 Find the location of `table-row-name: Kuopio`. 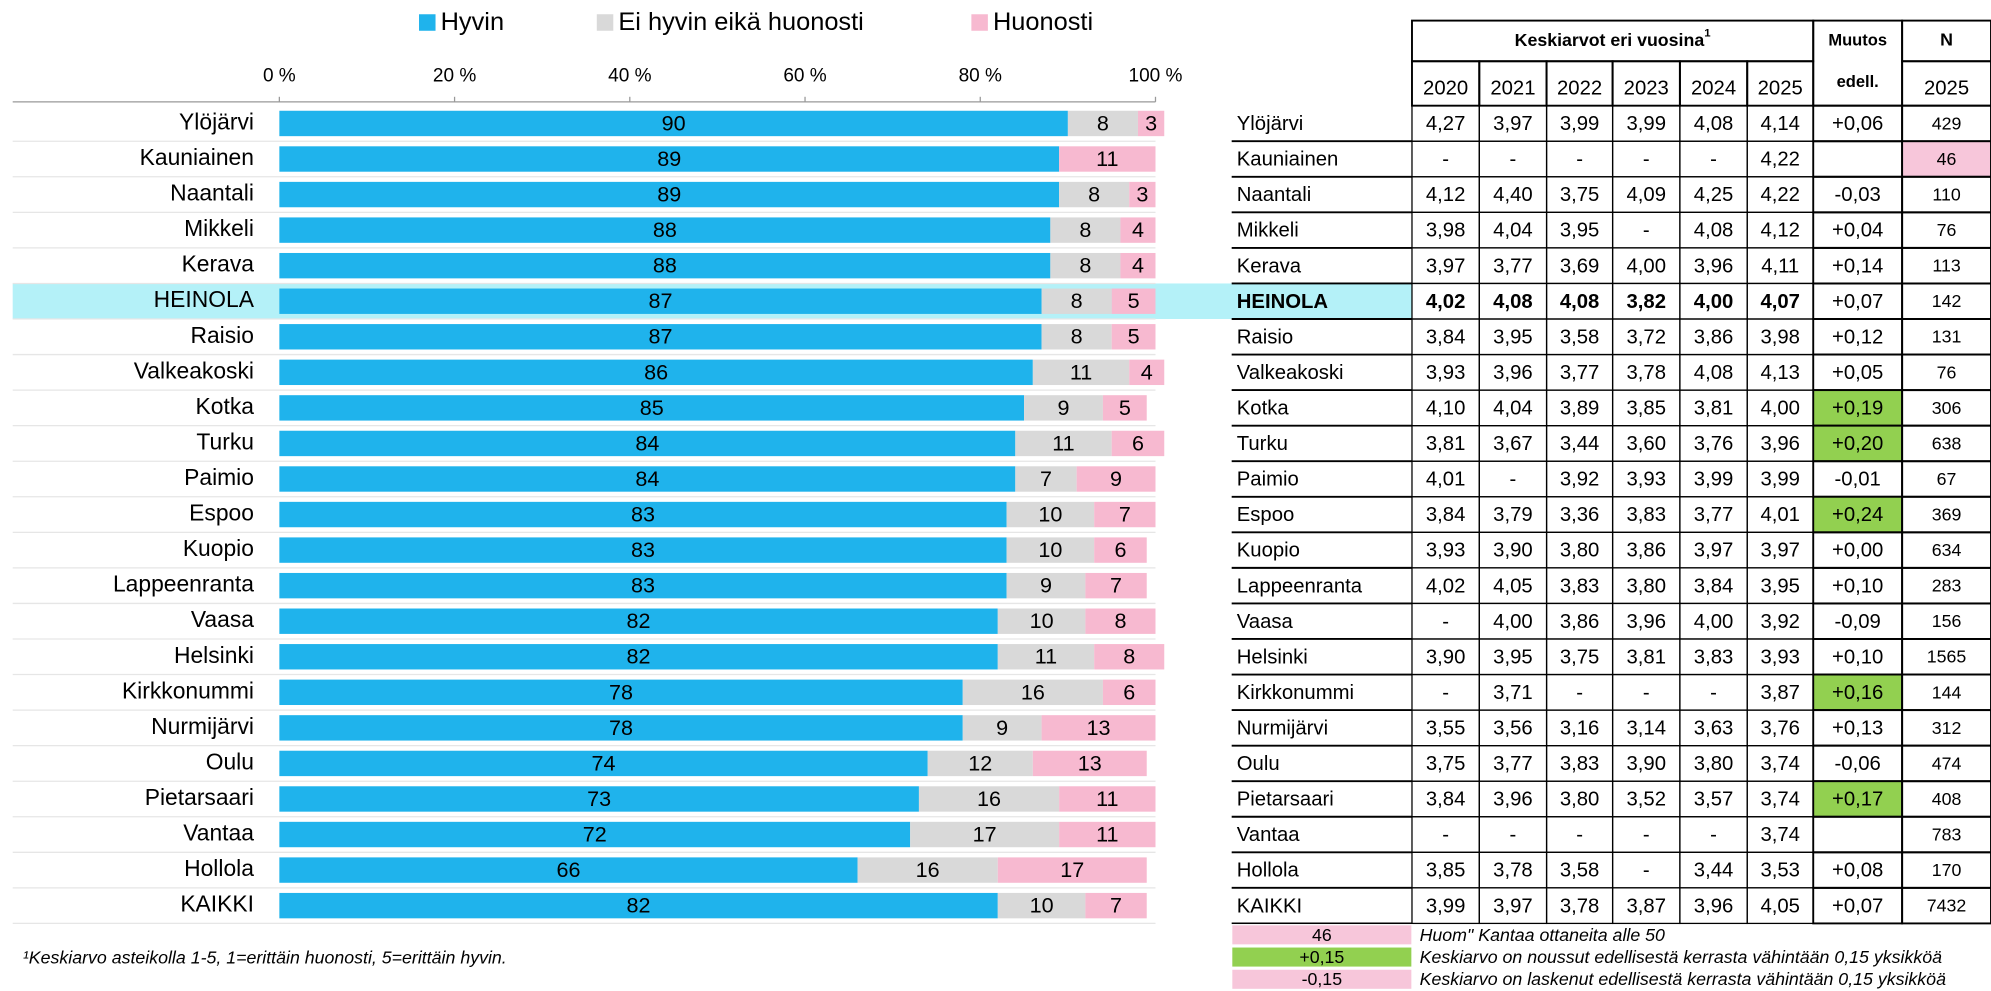

table-row-name: Kuopio is located at coordinates (1268, 551).